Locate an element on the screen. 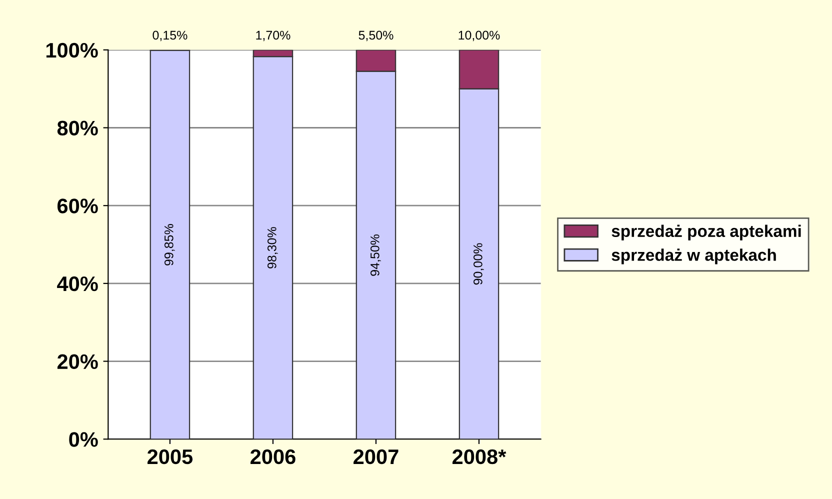 The width and height of the screenshot is (832, 499). data-label: 90,00% is located at coordinates (479, 264).